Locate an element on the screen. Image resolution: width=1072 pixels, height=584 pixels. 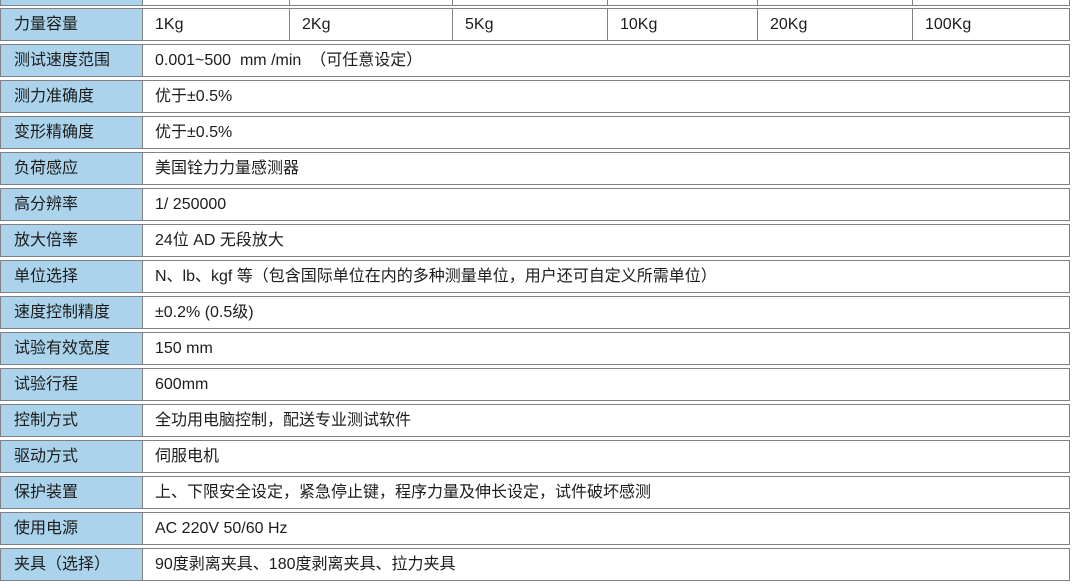
table-row: 控制方式 全功用电脑控制，配送专业测试软件 is located at coordinates (535, 420).